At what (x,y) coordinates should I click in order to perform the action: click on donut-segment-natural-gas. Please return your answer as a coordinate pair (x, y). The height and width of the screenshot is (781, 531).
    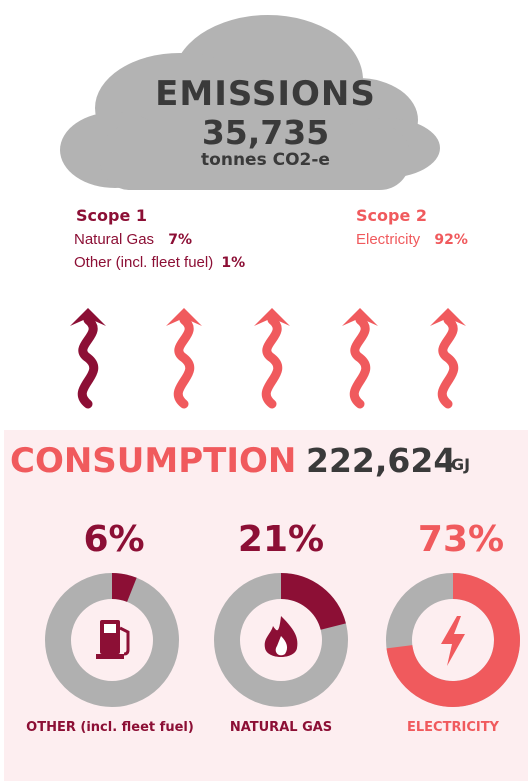
    Looking at the image, I should click on (313, 602).